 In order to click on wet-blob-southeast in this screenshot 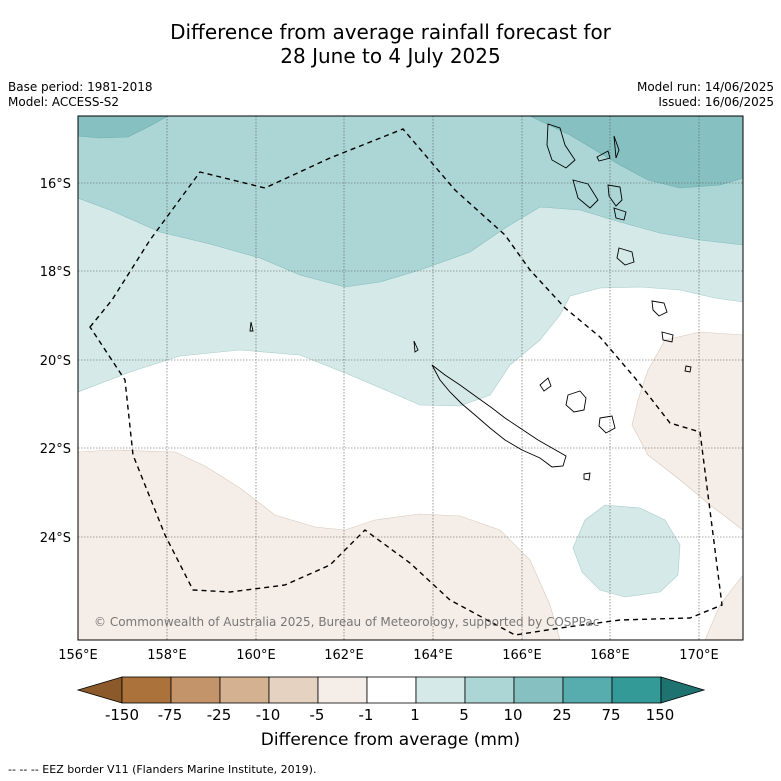, I will do `click(626, 551)`.